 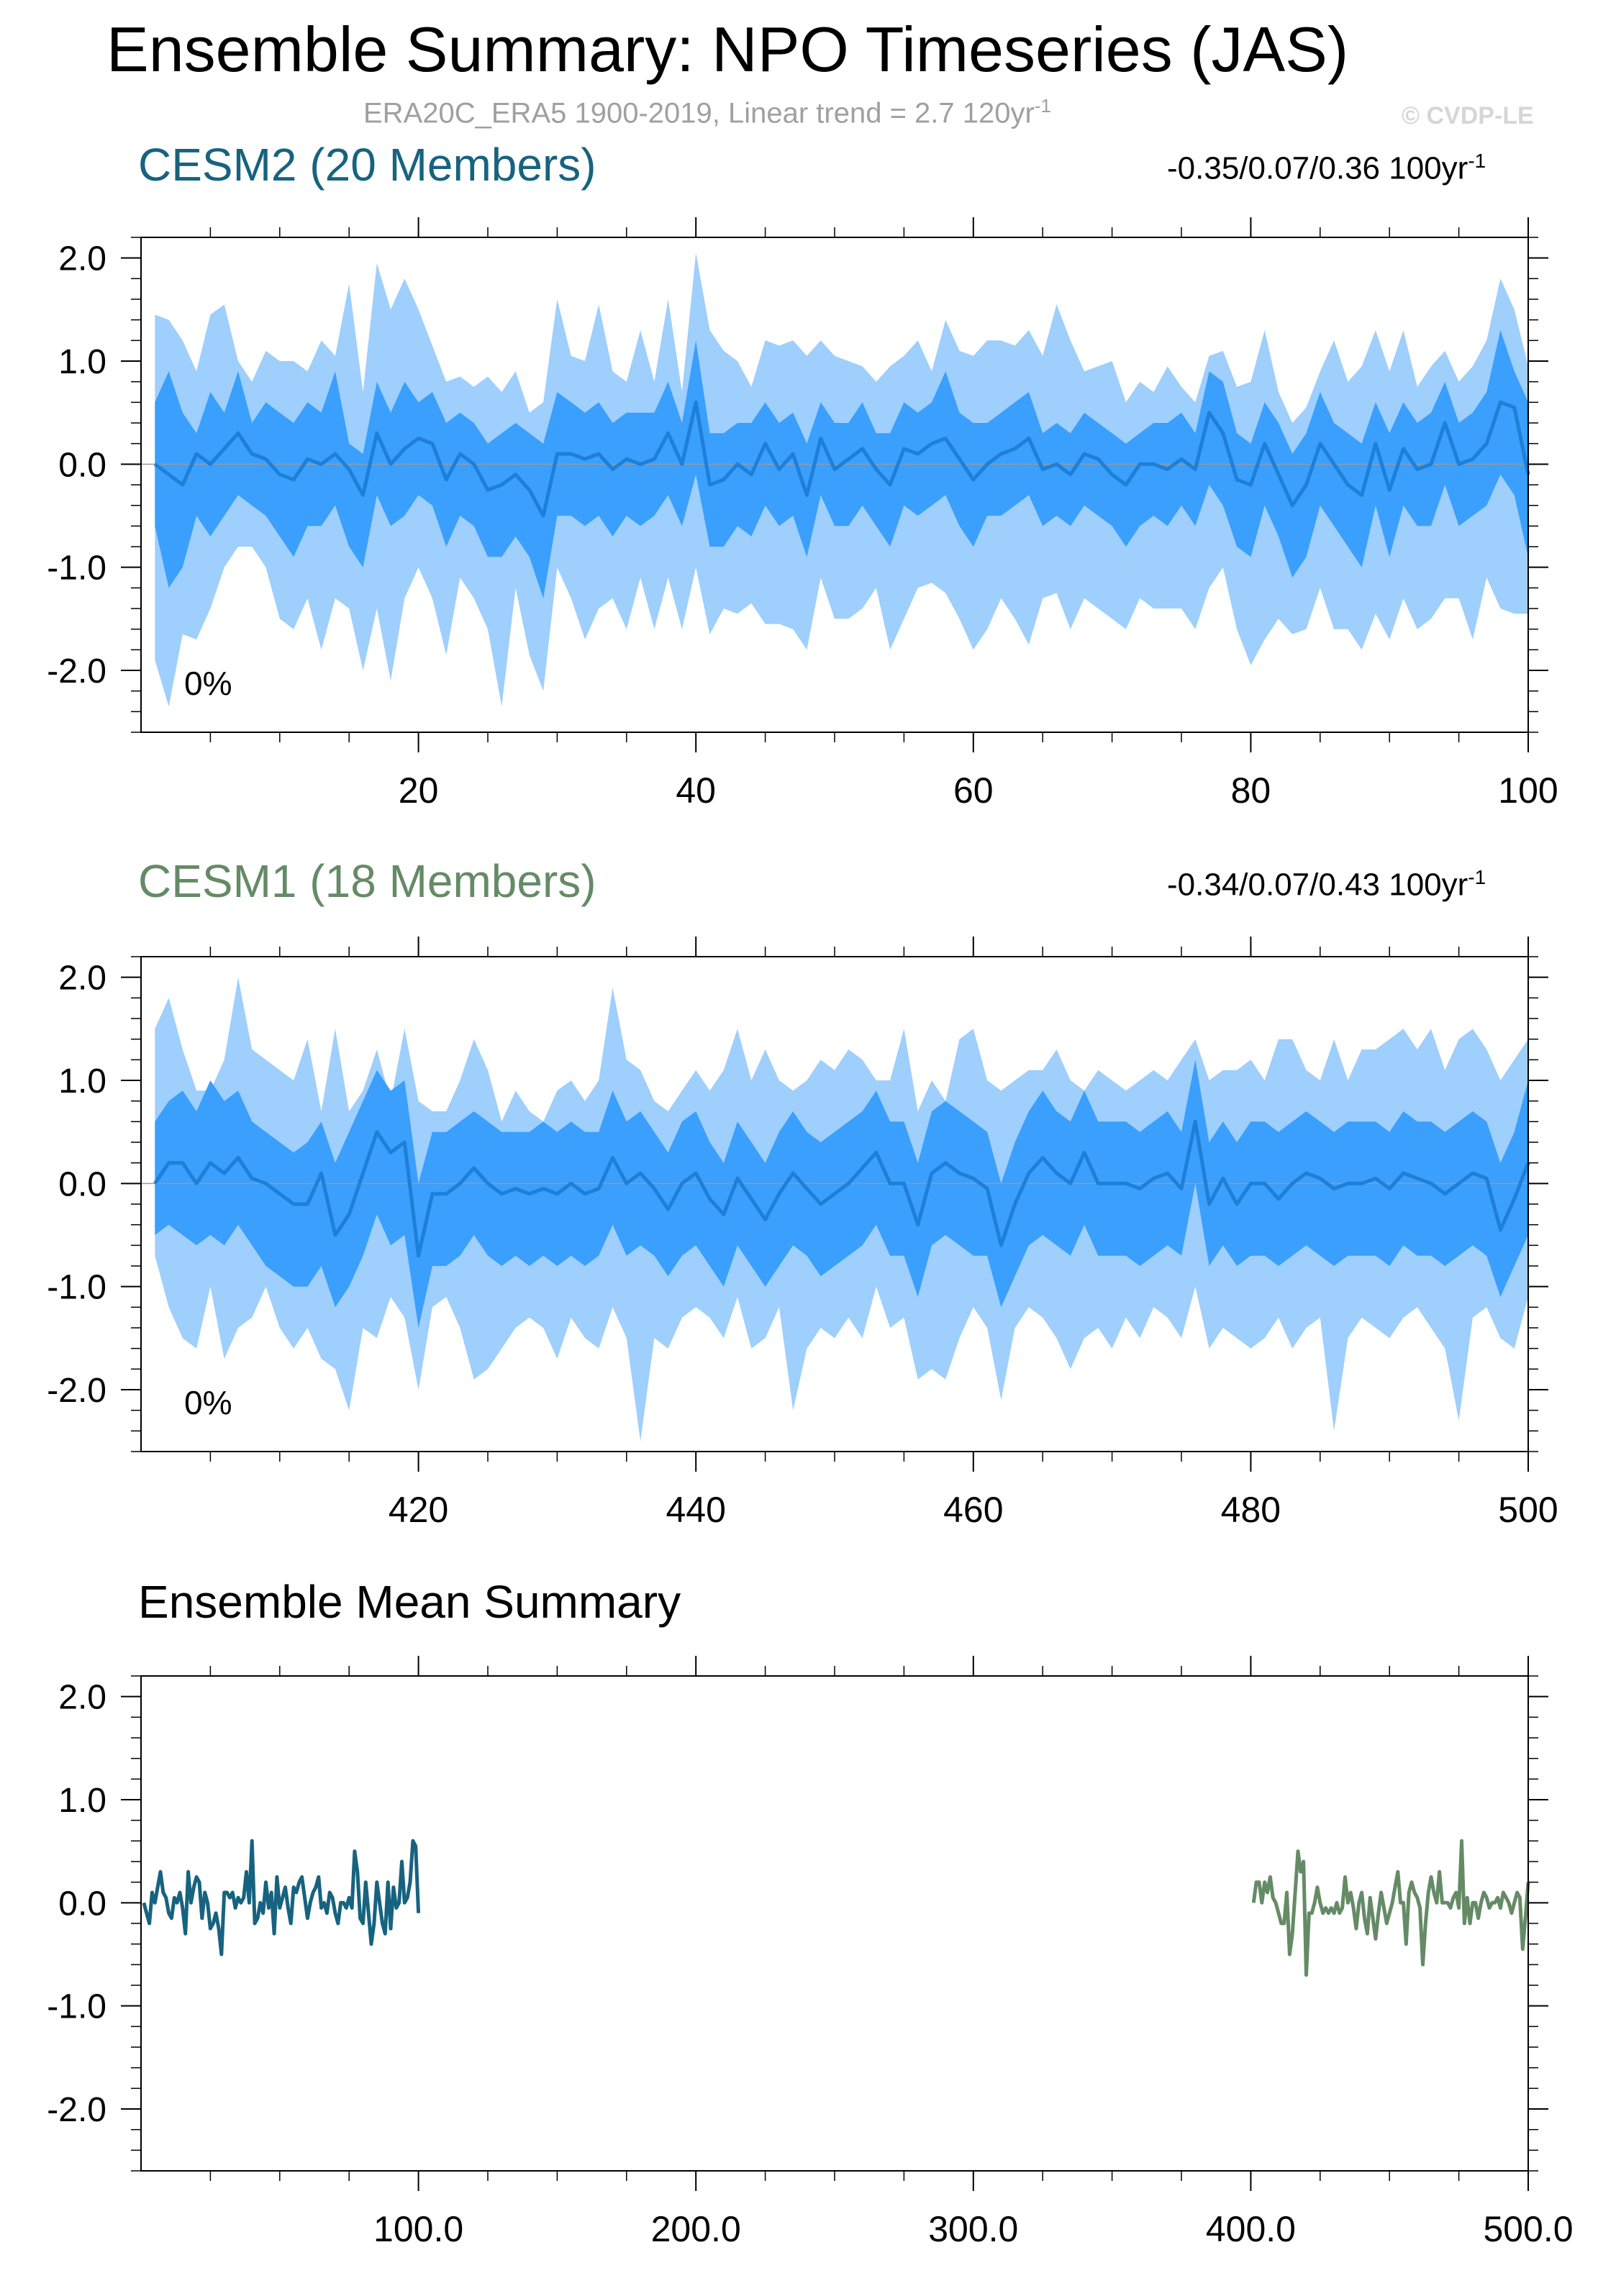 I want to click on panel-title-cesm2: CESM2 (20 Members), so click(x=367, y=165).